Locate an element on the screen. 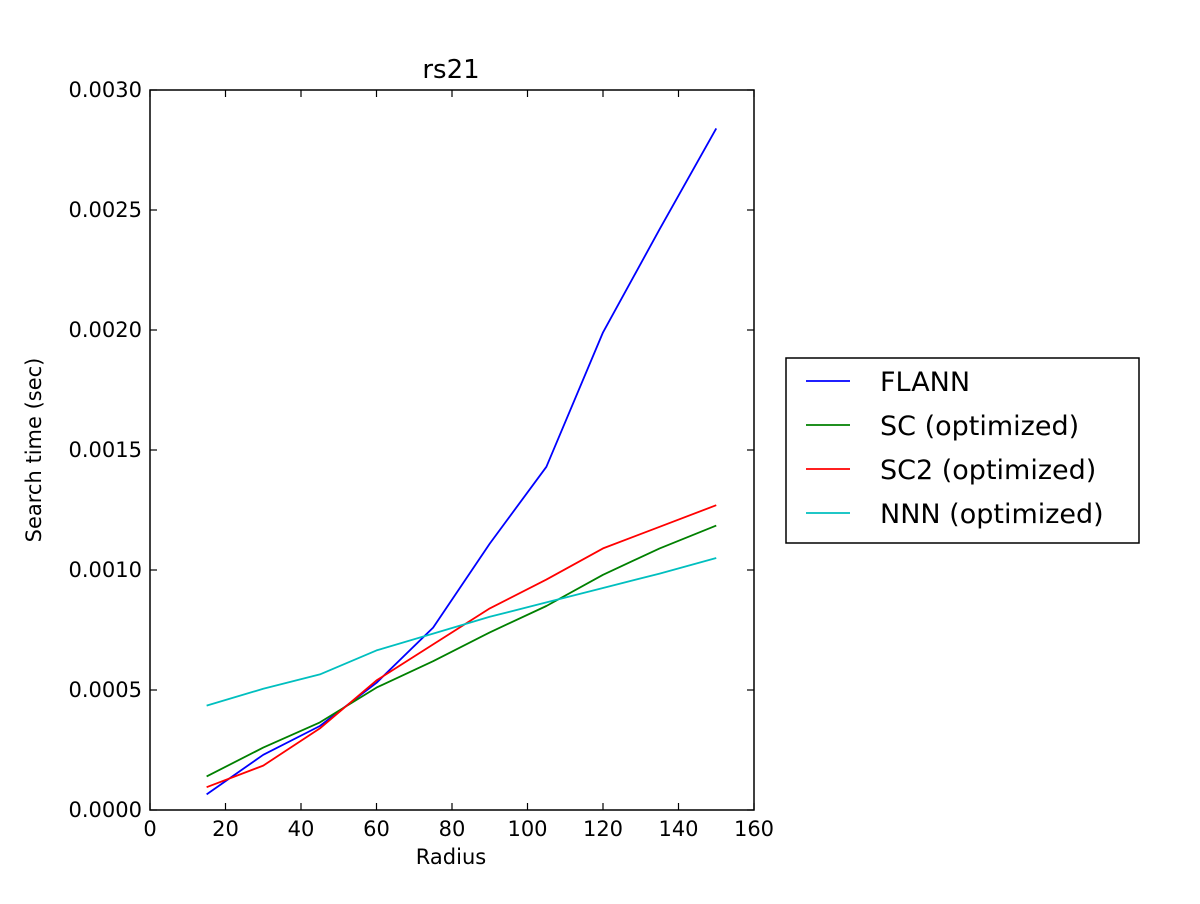 The image size is (1200, 904). legend-label-2: SC2 (optimized) is located at coordinates (988, 470).